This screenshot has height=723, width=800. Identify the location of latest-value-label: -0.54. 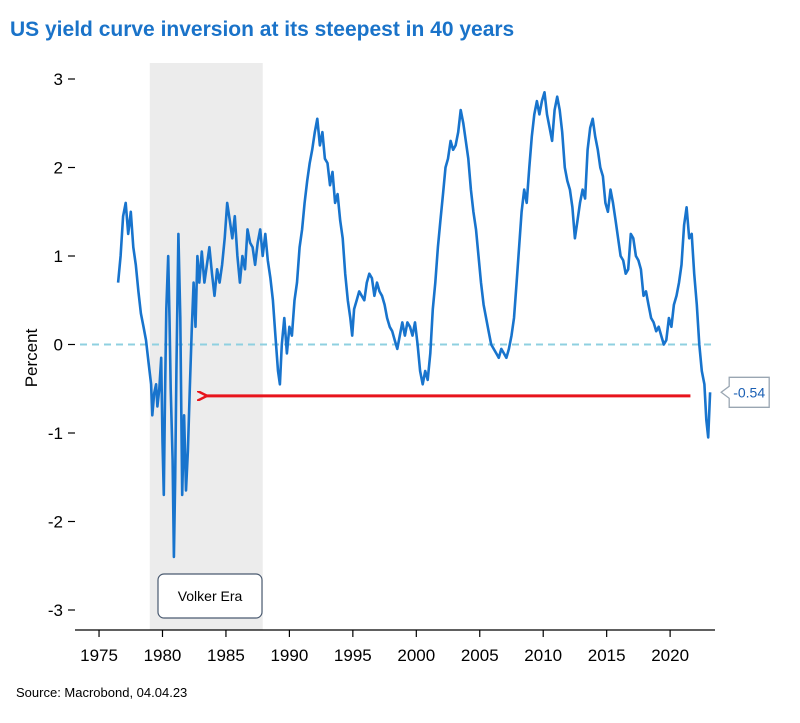
(749, 392).